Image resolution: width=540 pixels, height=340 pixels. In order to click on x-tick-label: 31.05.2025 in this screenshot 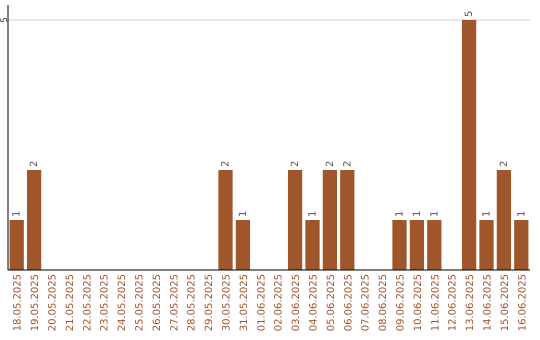, I will do `click(244, 303)`.